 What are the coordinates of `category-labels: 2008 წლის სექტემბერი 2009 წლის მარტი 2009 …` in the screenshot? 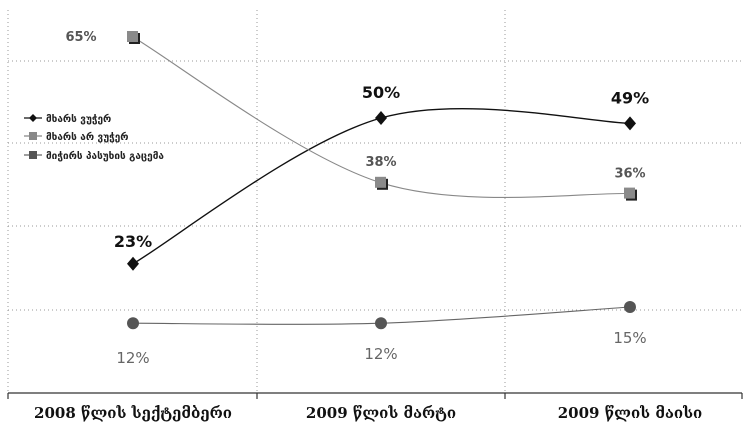 It's located at (368, 413).